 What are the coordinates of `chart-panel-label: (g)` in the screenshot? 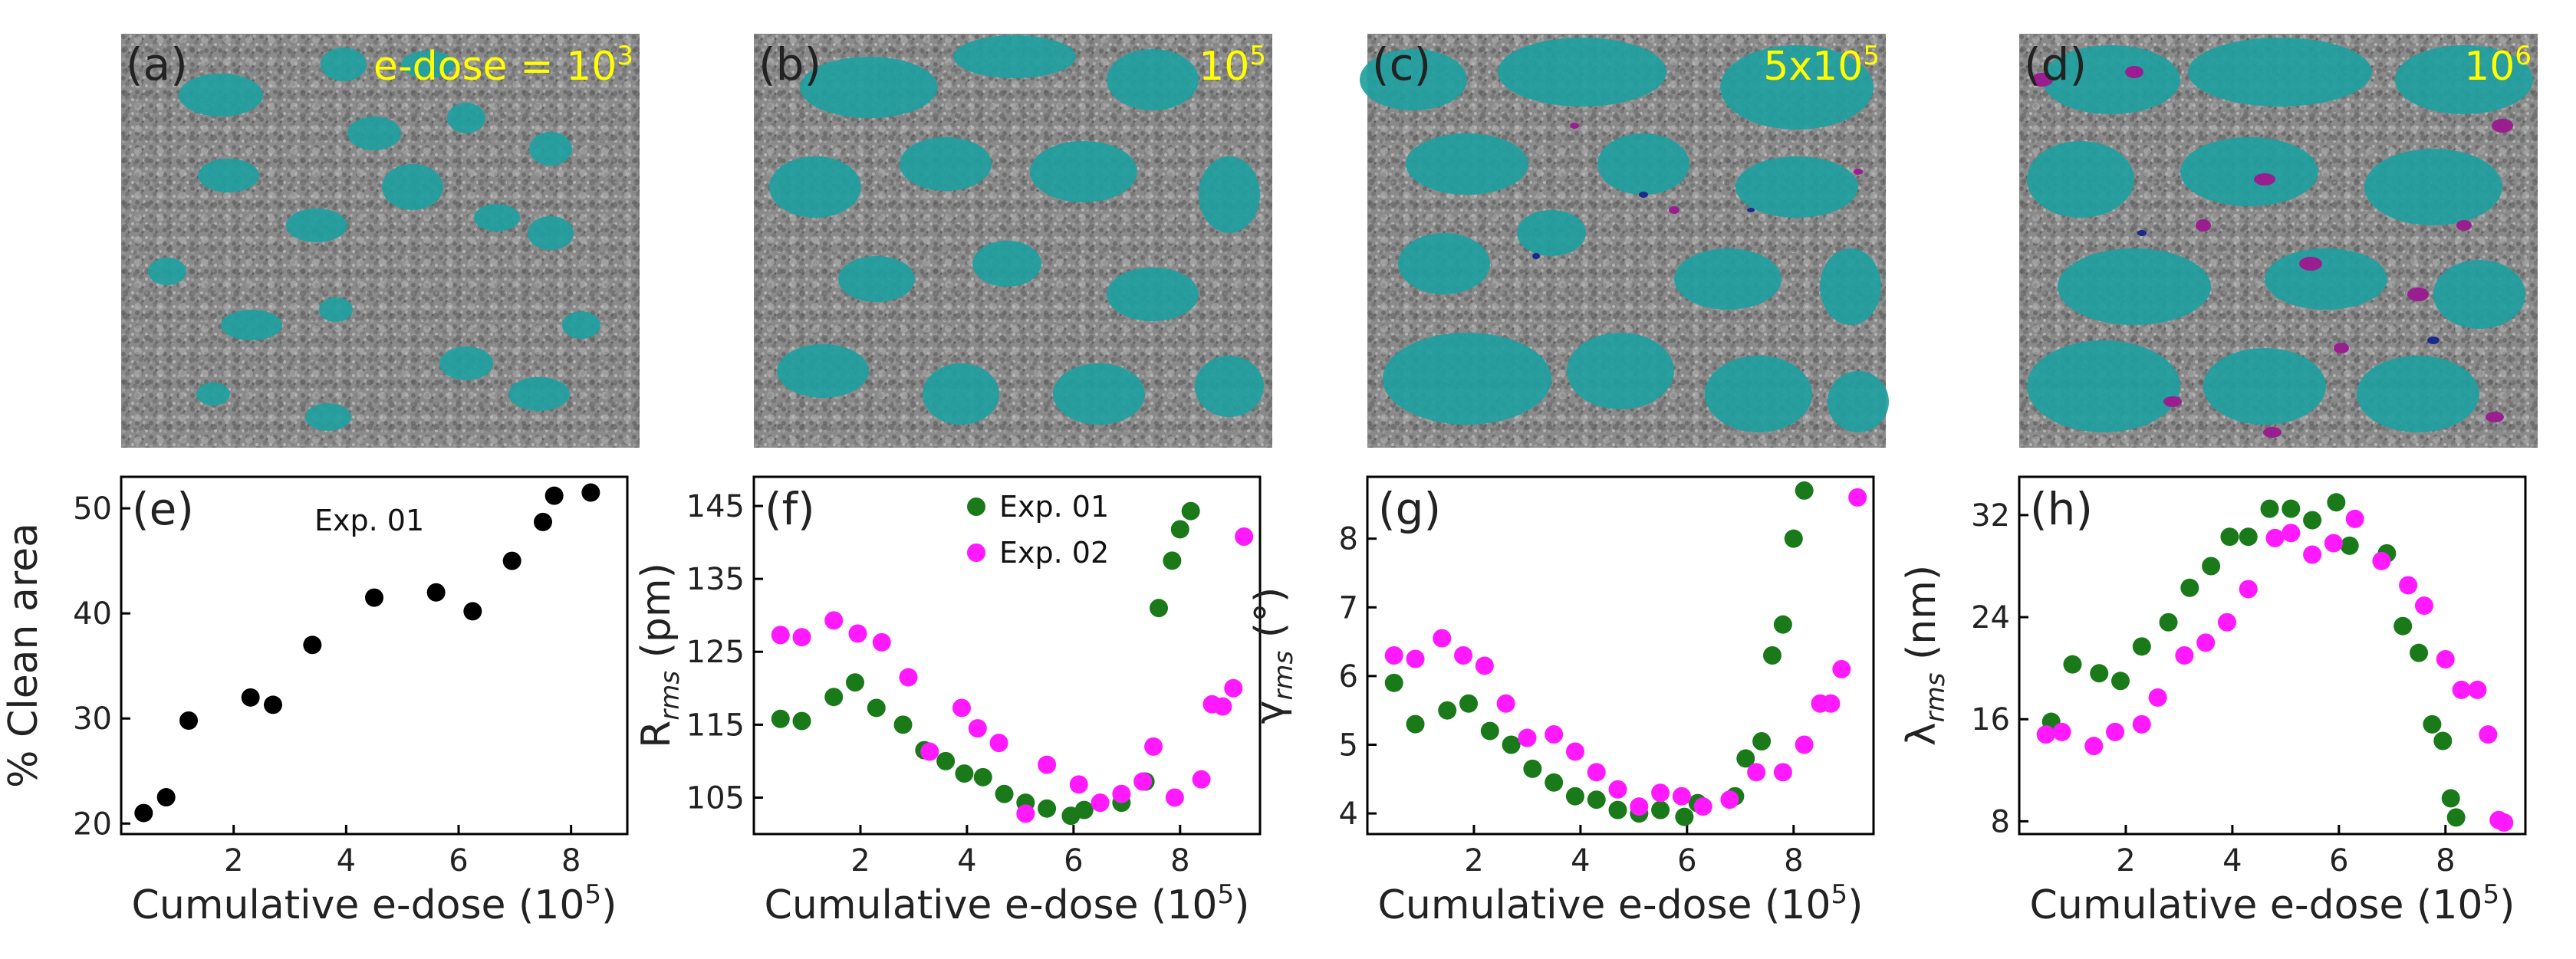 It's located at (1409, 509).